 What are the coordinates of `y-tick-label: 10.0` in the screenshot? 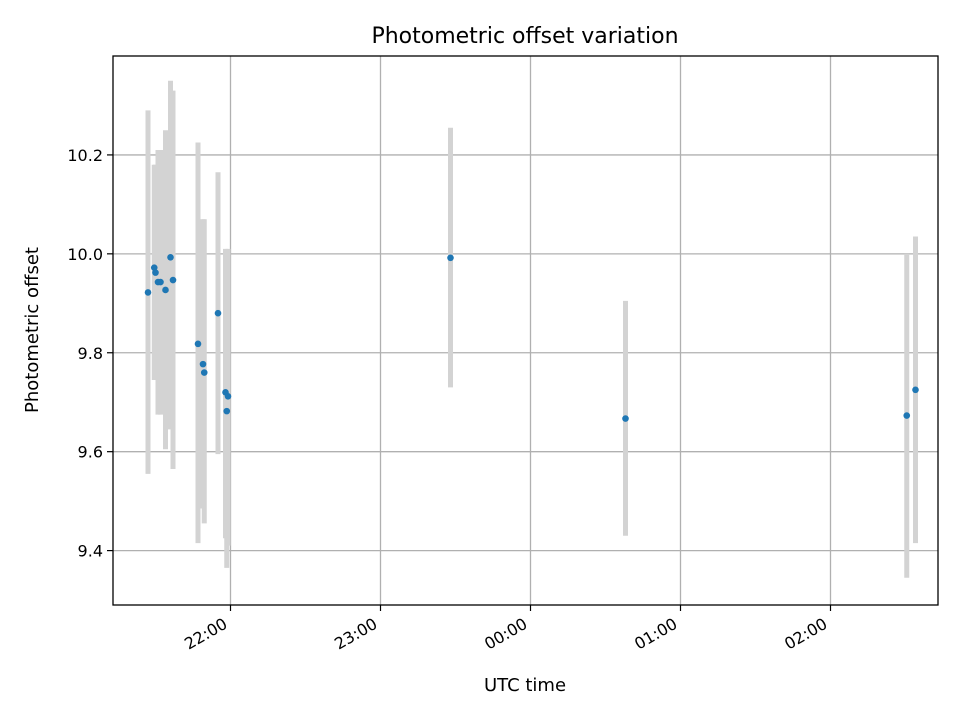 It's located at (85, 254).